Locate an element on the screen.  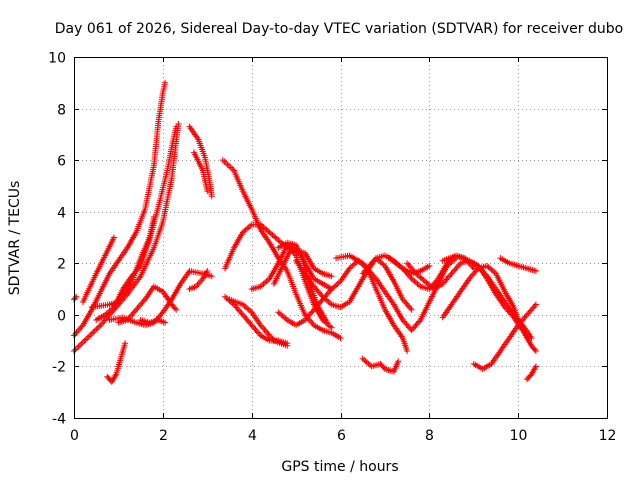
x-tick-label: 6 is located at coordinates (341, 436).